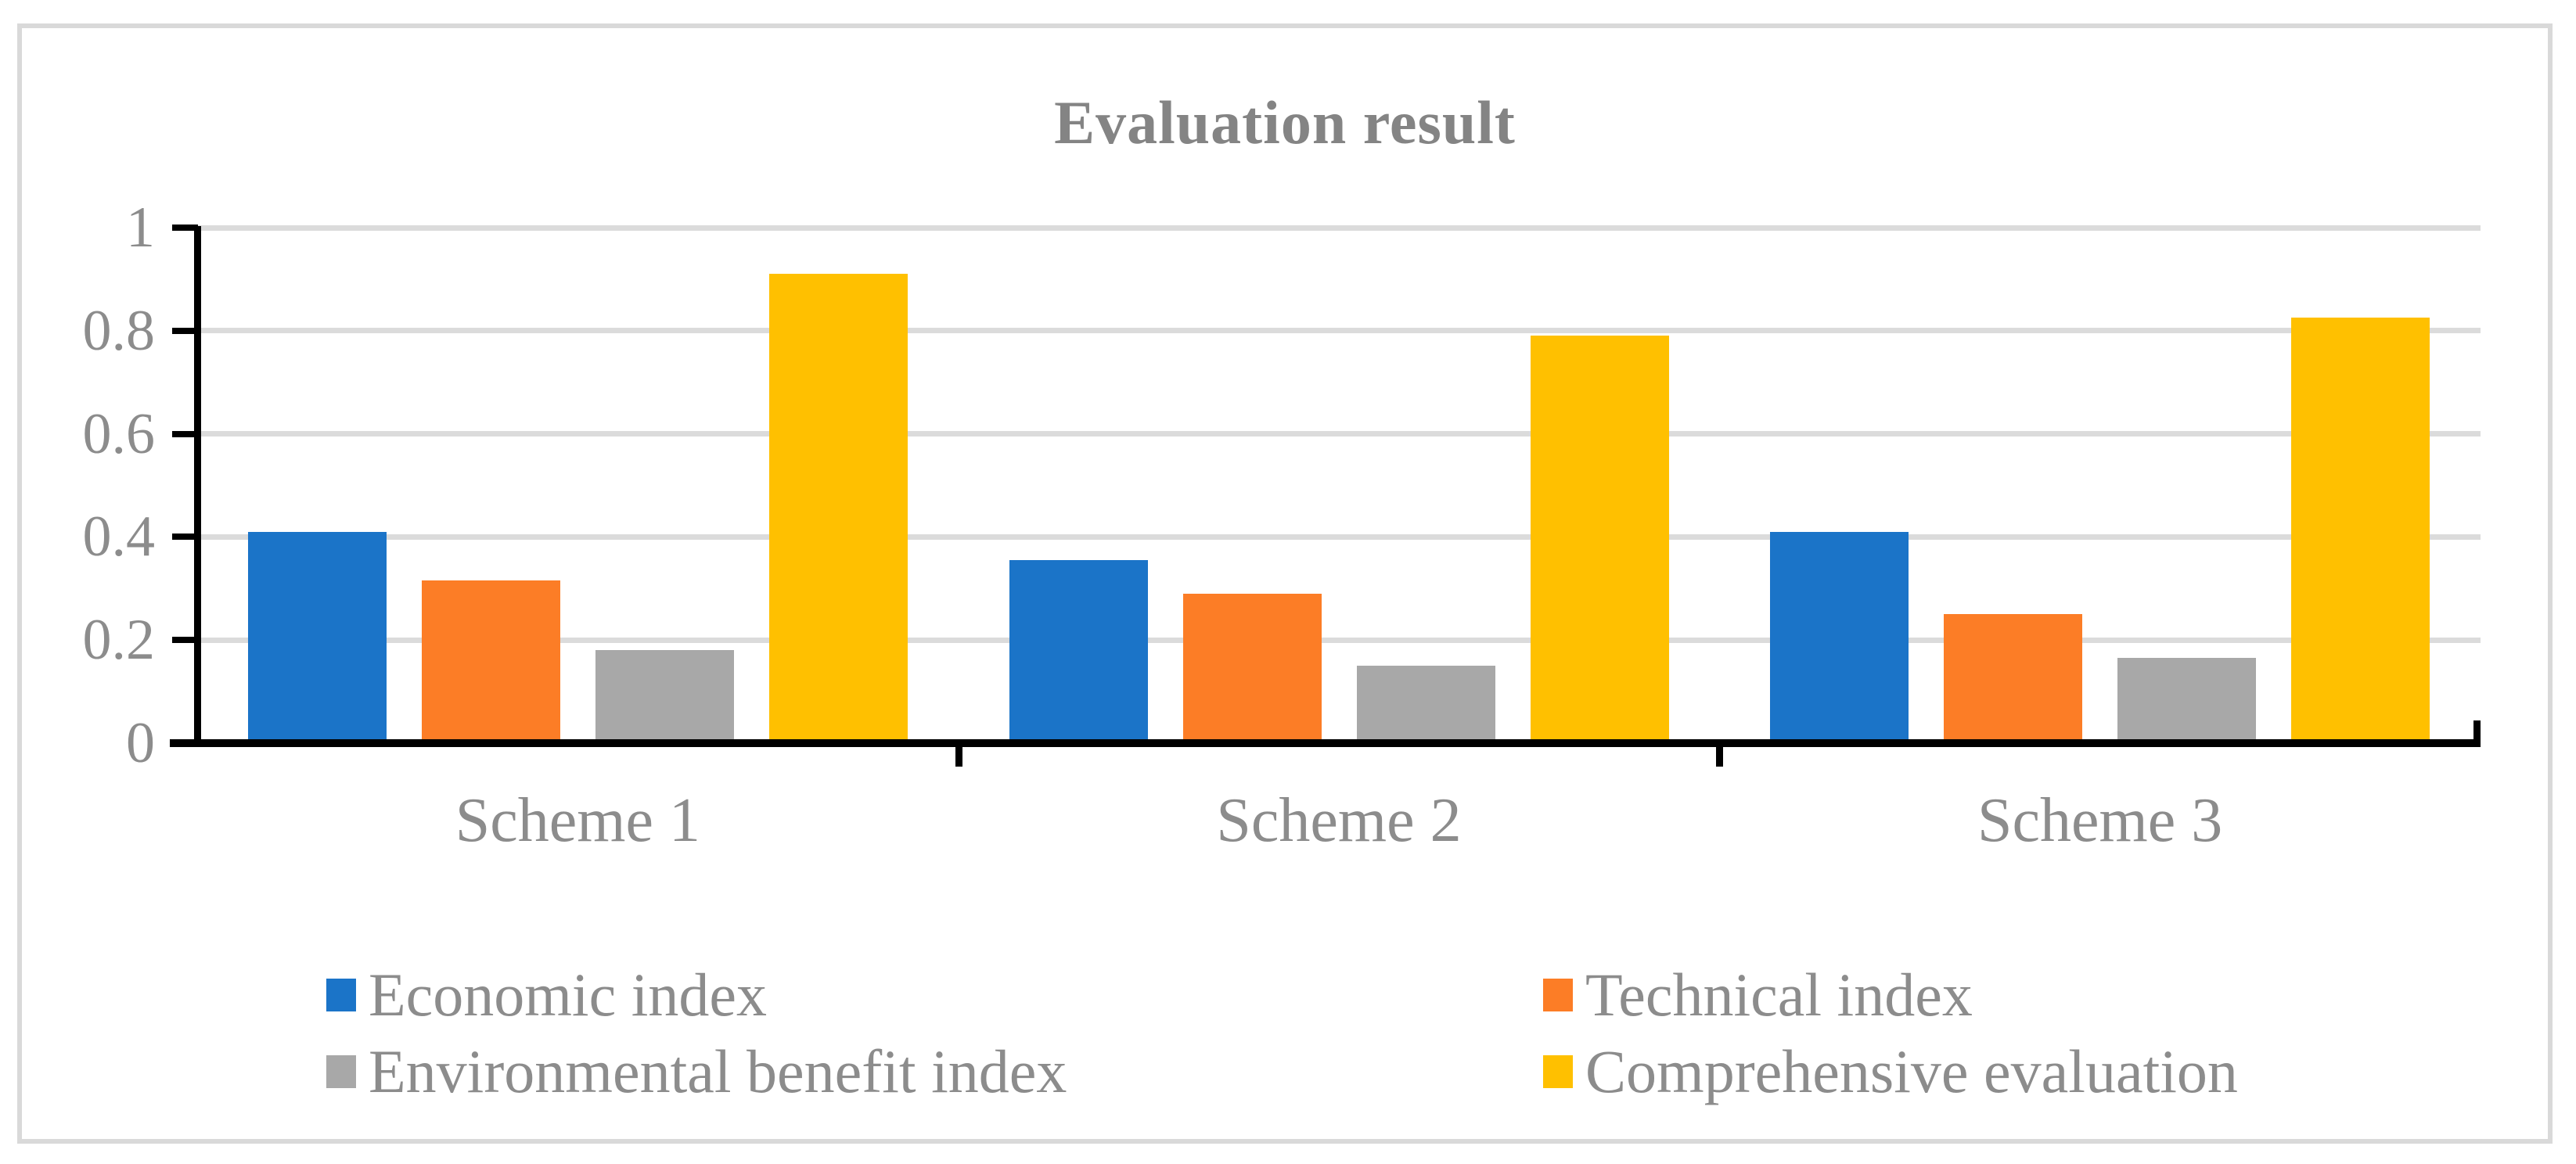  What do you see at coordinates (119, 433) in the screenshot?
I see `y-tick-label: 0.6` at bounding box center [119, 433].